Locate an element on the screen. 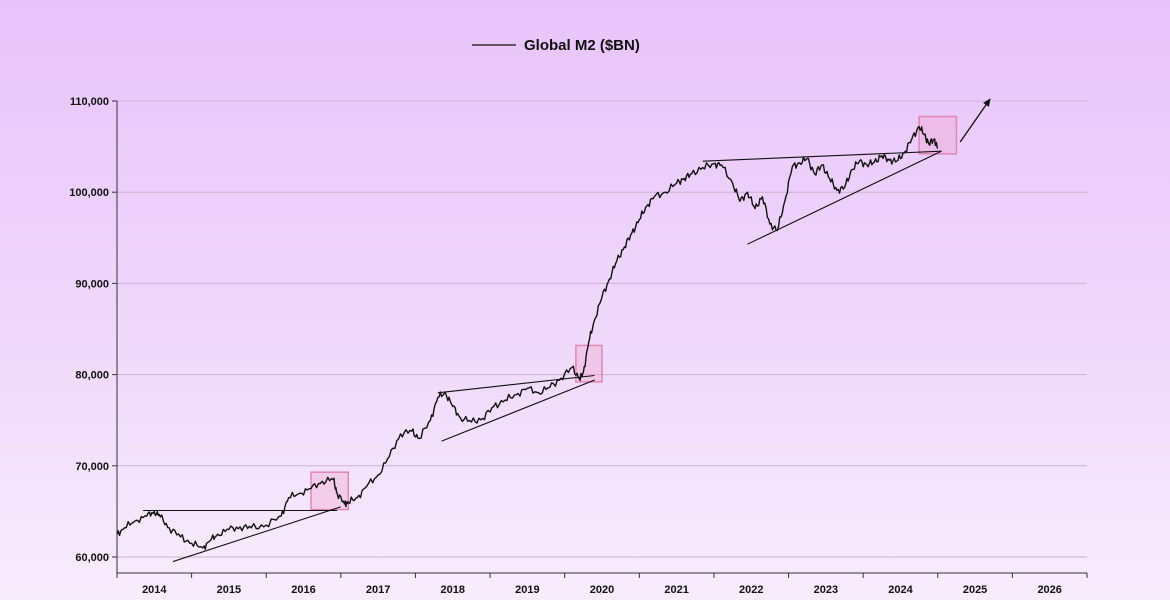 The height and width of the screenshot is (600, 1170). y-tick-label: 60,000 is located at coordinates (92, 558).